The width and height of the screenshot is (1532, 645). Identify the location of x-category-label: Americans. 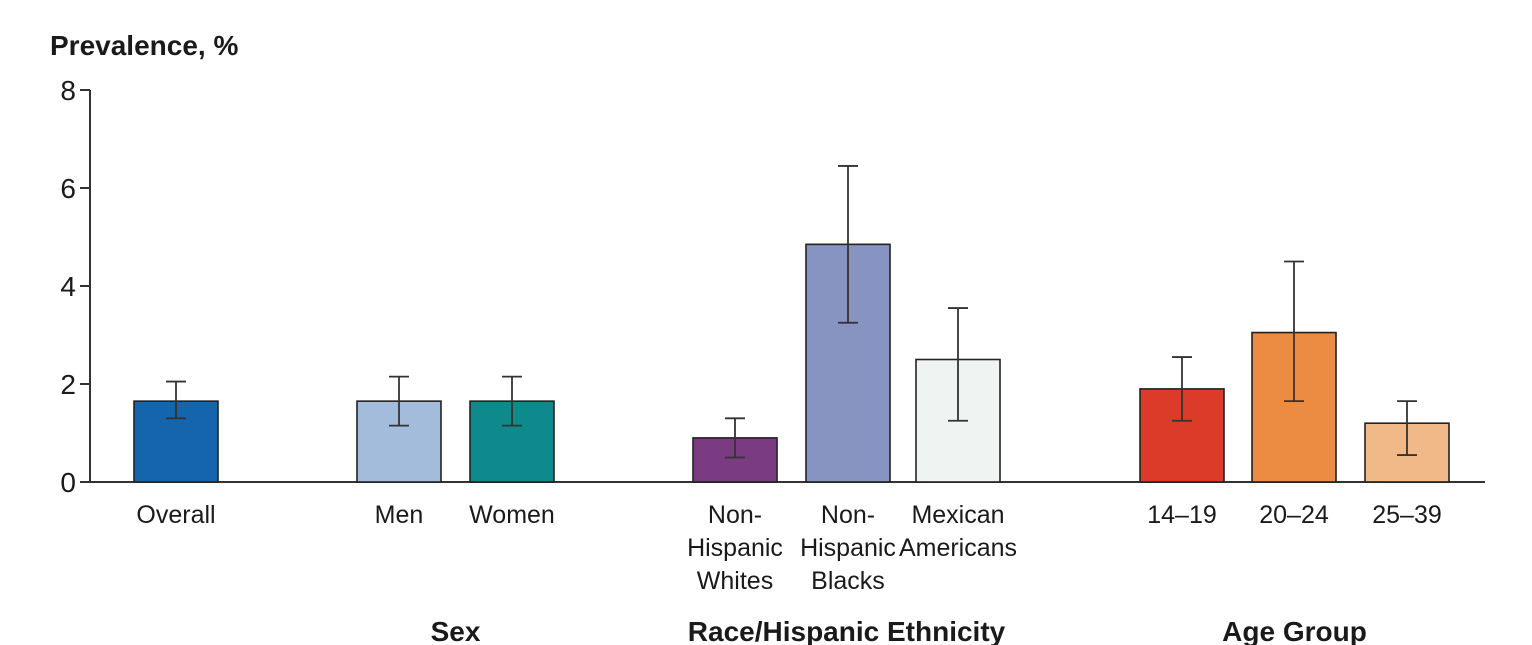
(958, 548).